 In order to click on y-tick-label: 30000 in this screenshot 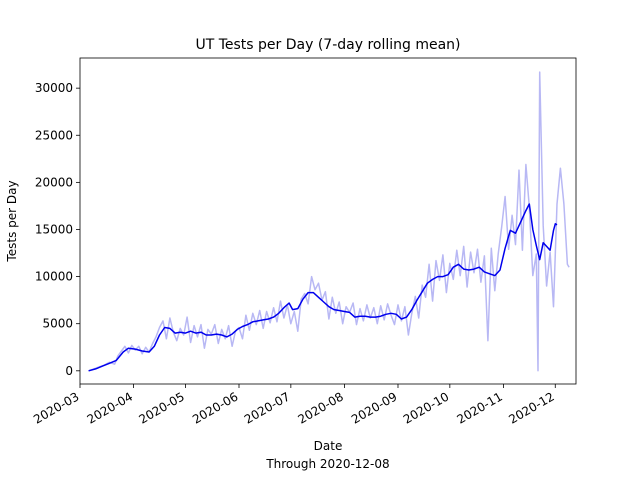, I will do `click(54, 88)`.